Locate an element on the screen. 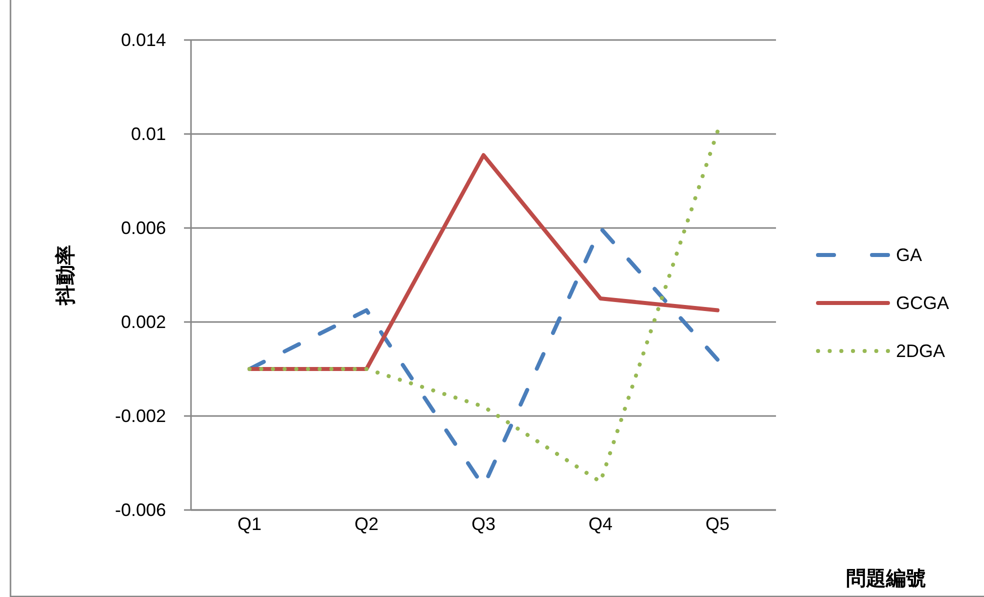  x-tick-label: Q4 is located at coordinates (600, 524).